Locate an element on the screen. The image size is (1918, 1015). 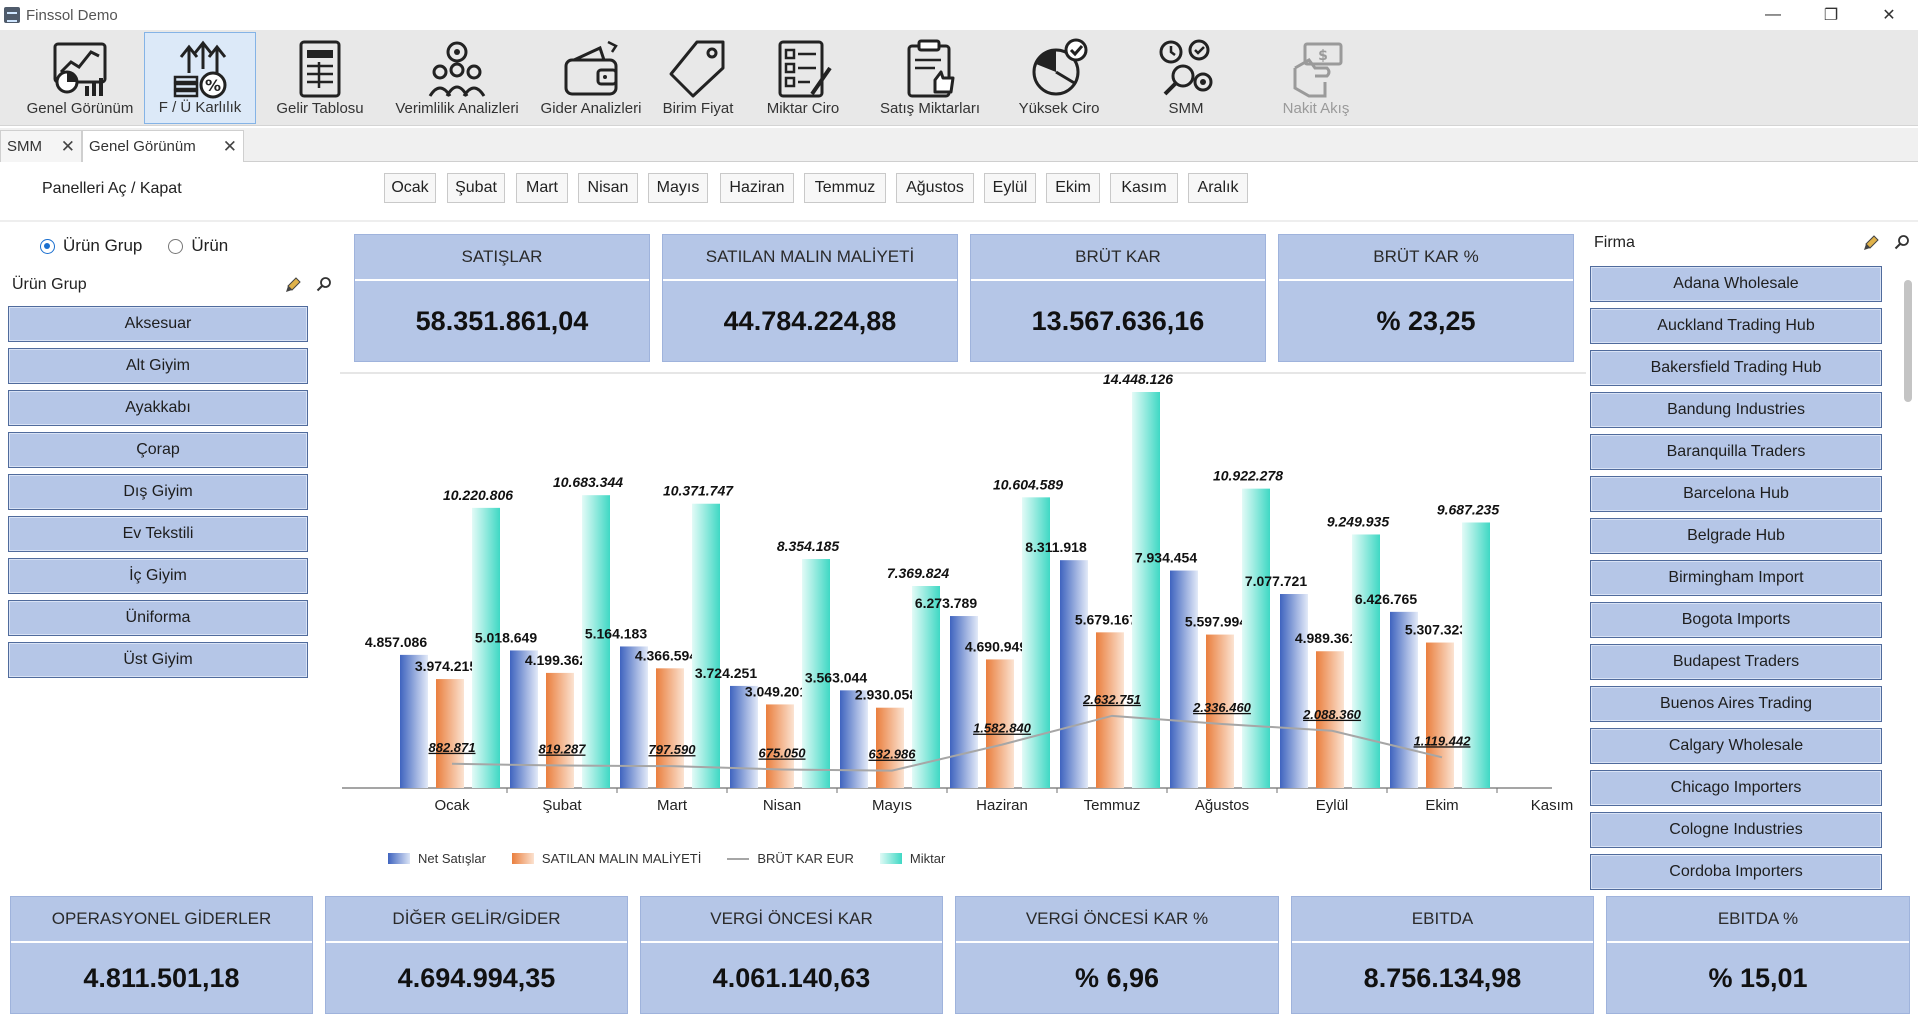
month-button: Haziran is located at coordinates (757, 188).